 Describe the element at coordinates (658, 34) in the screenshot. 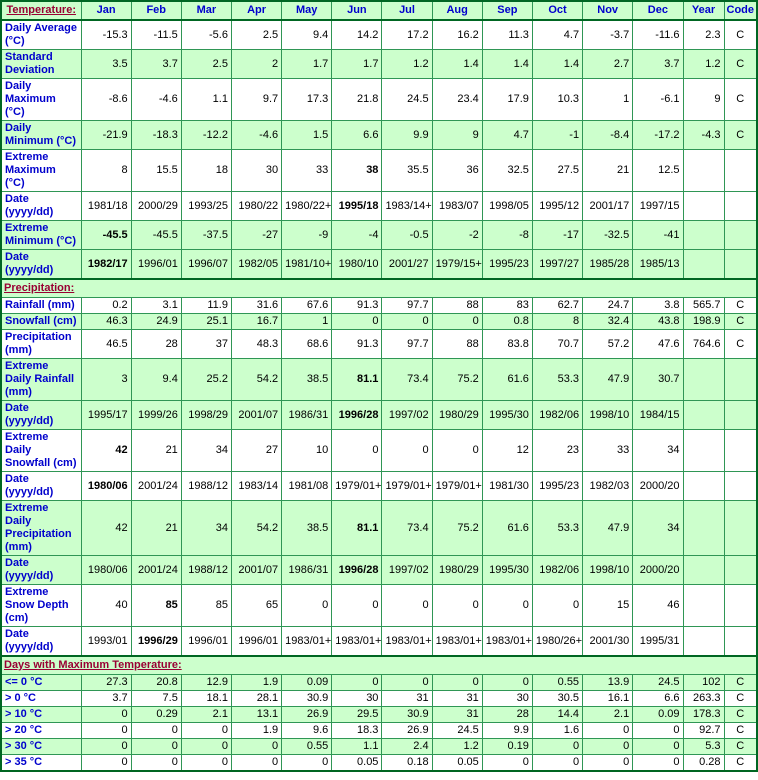

I see `cell-dec: -11.6` at that location.